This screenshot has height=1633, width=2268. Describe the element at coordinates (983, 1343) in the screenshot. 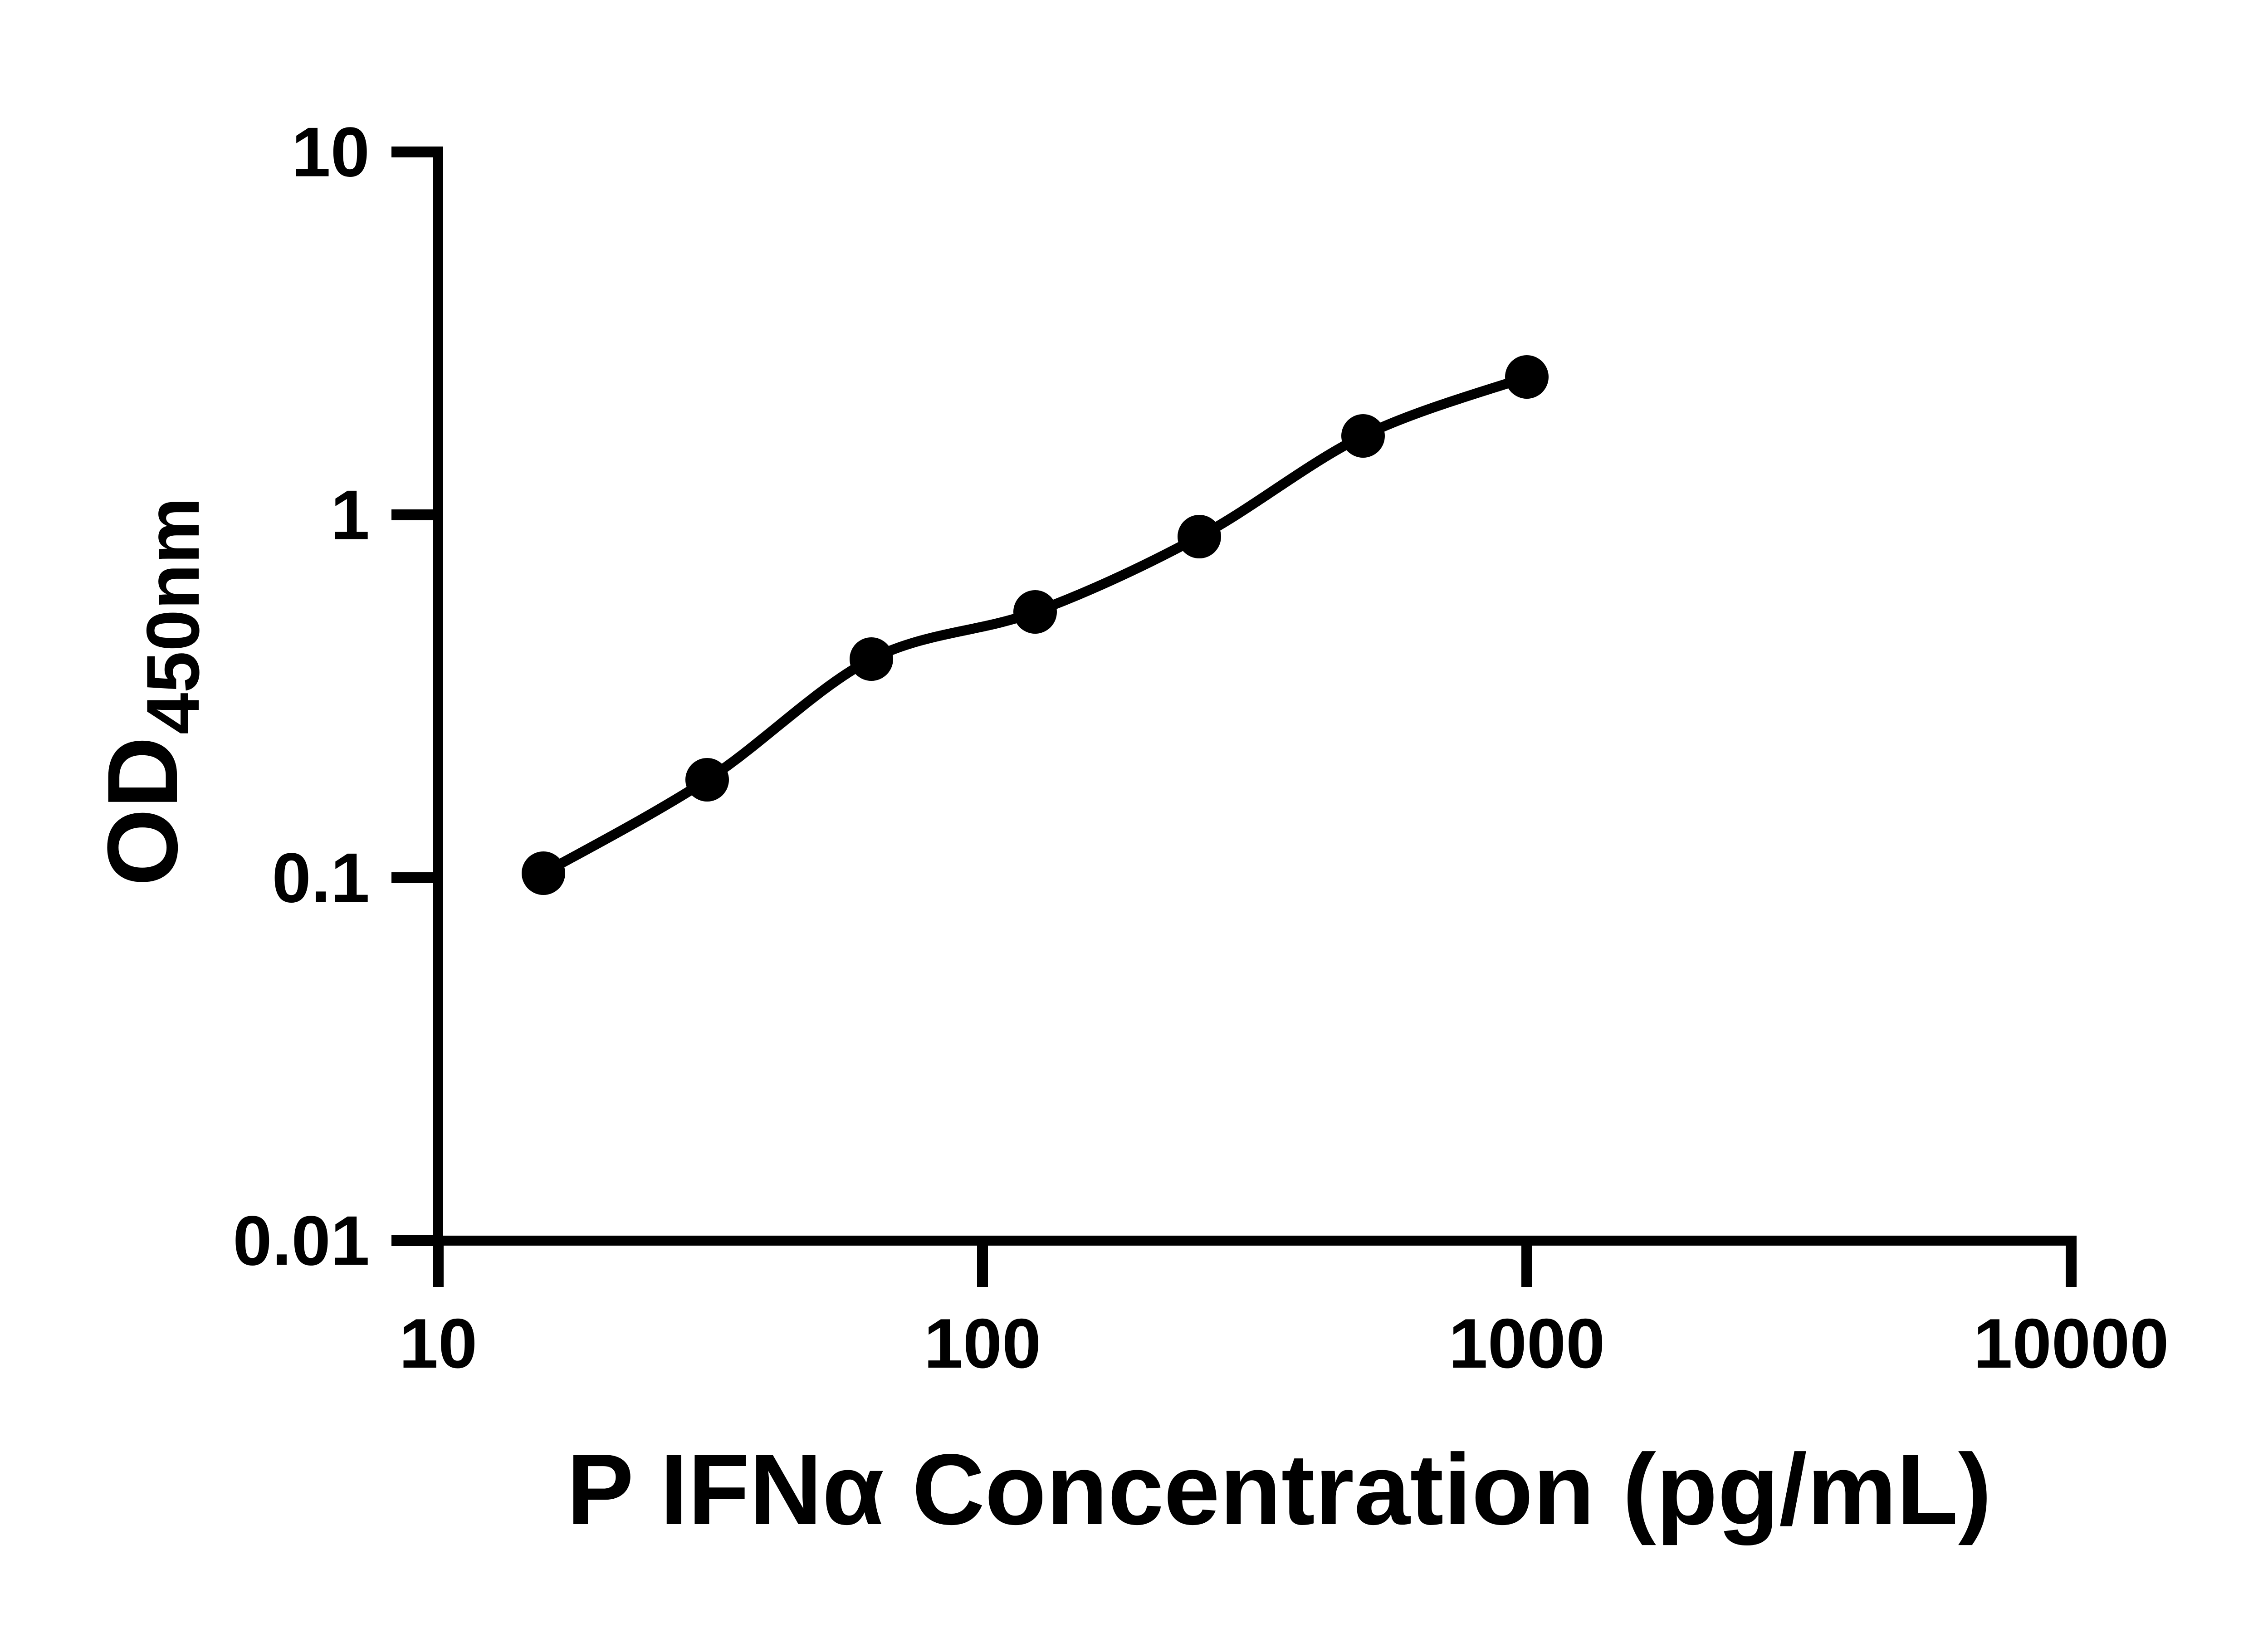

I see `x-tick-label: 100` at that location.